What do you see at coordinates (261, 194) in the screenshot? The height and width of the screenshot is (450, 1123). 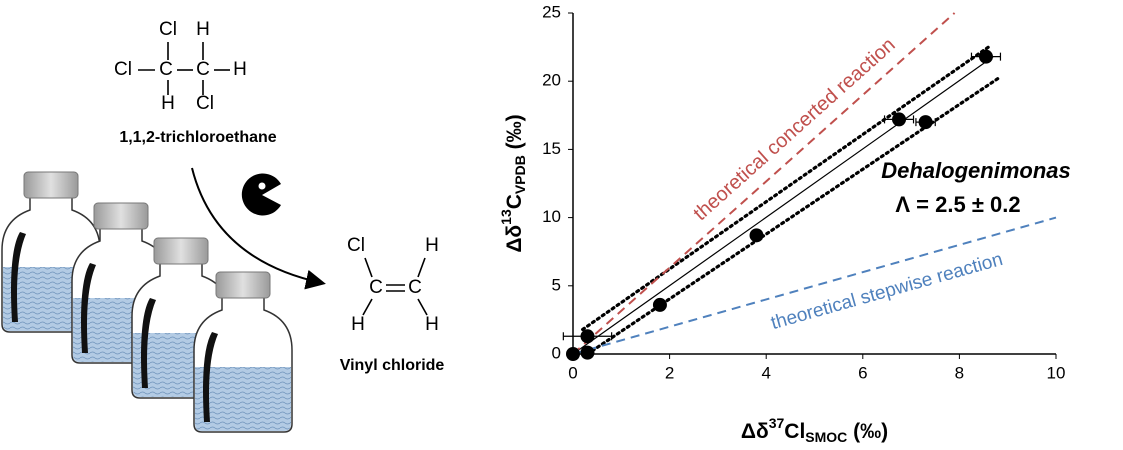 I see `pacman` at bounding box center [261, 194].